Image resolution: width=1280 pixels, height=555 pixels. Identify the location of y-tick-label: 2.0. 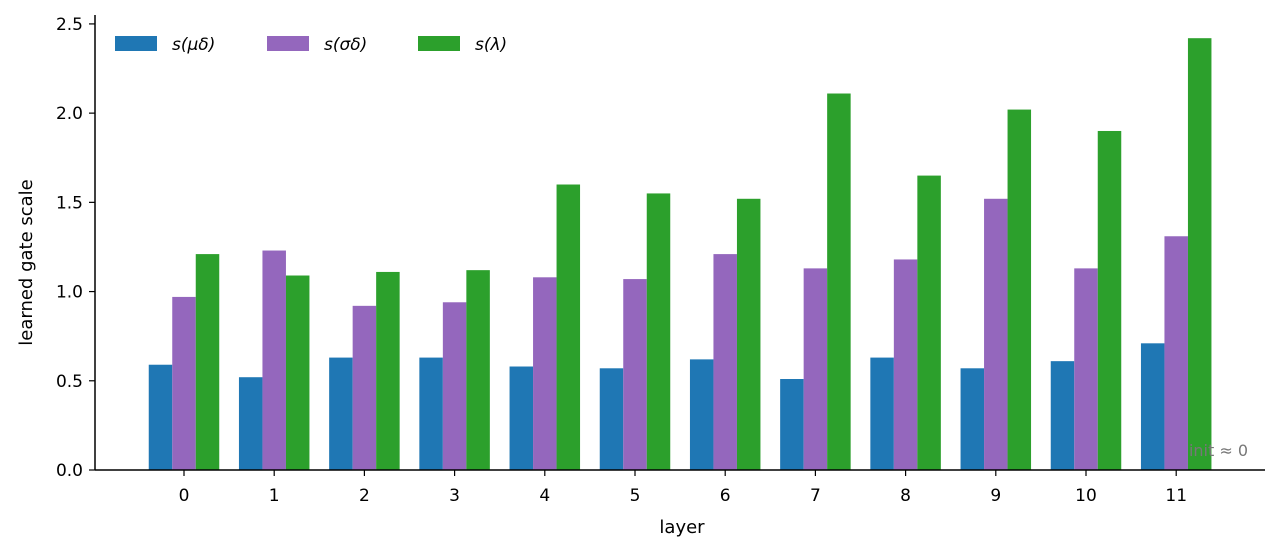
(69, 114).